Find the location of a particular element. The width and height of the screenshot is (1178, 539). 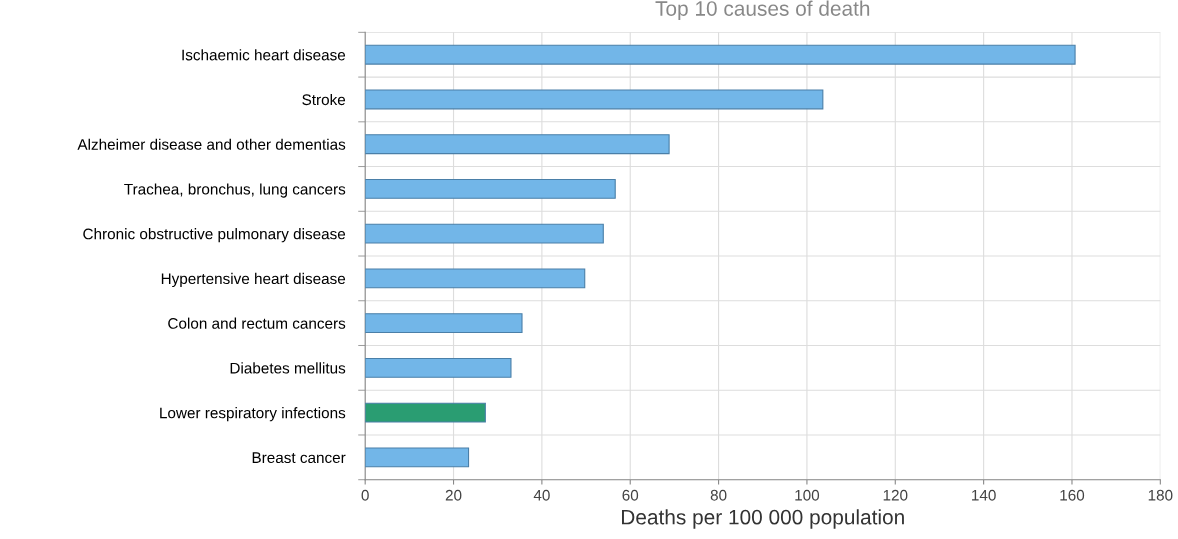

x-tick-label: 160 is located at coordinates (1072, 495).